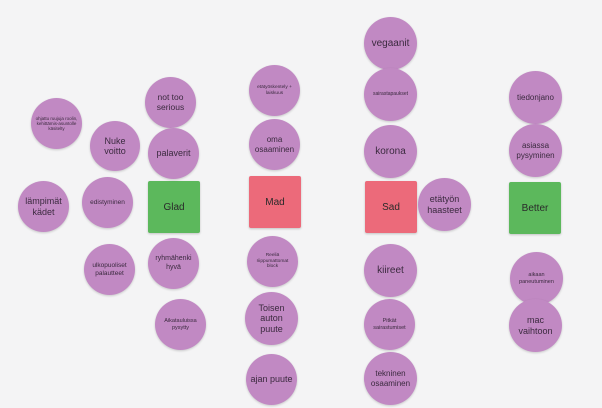  I want to click on note-glad-meetings: palaverit, so click(173, 153).